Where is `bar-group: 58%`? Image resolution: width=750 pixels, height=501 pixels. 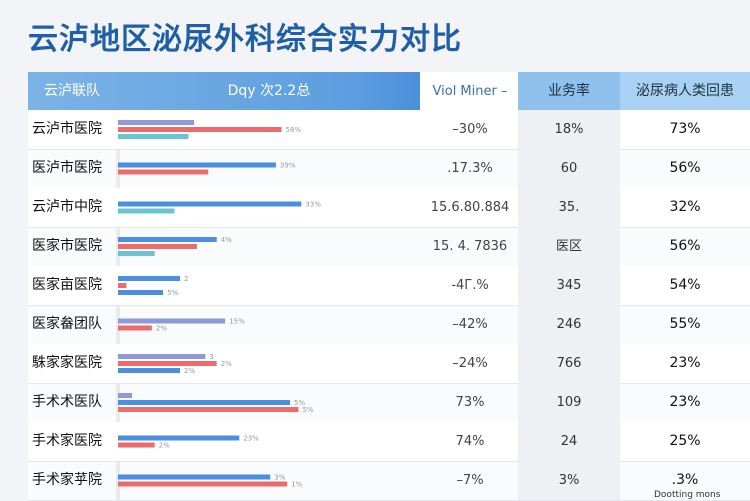 bar-group: 58% is located at coordinates (210, 129).